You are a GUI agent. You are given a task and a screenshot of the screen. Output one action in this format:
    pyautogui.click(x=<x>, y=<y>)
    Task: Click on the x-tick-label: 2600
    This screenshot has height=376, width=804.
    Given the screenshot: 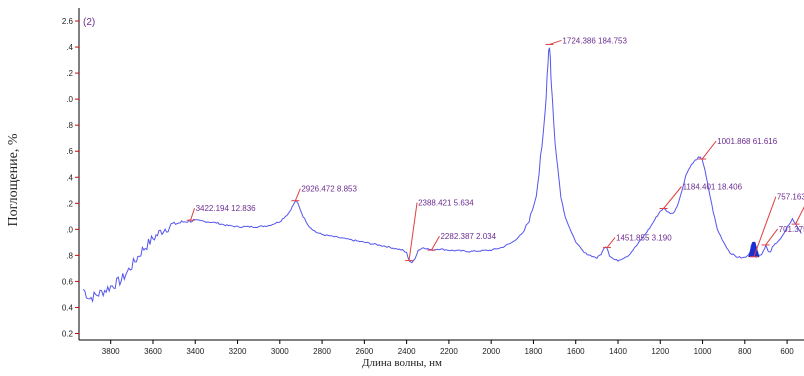 What is the action you would take?
    pyautogui.click(x=364, y=351)
    